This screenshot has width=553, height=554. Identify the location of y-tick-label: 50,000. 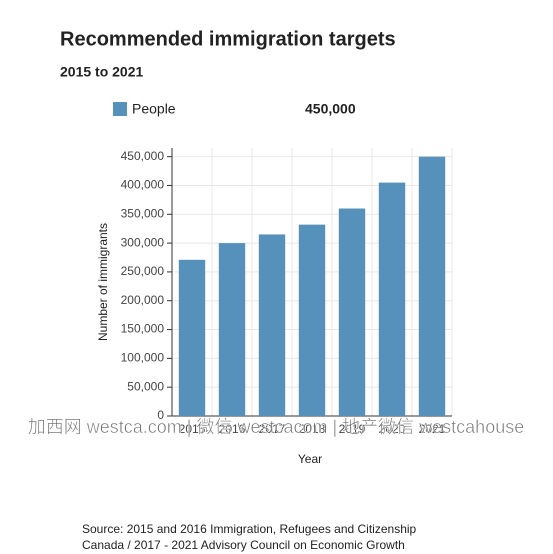
(145, 386).